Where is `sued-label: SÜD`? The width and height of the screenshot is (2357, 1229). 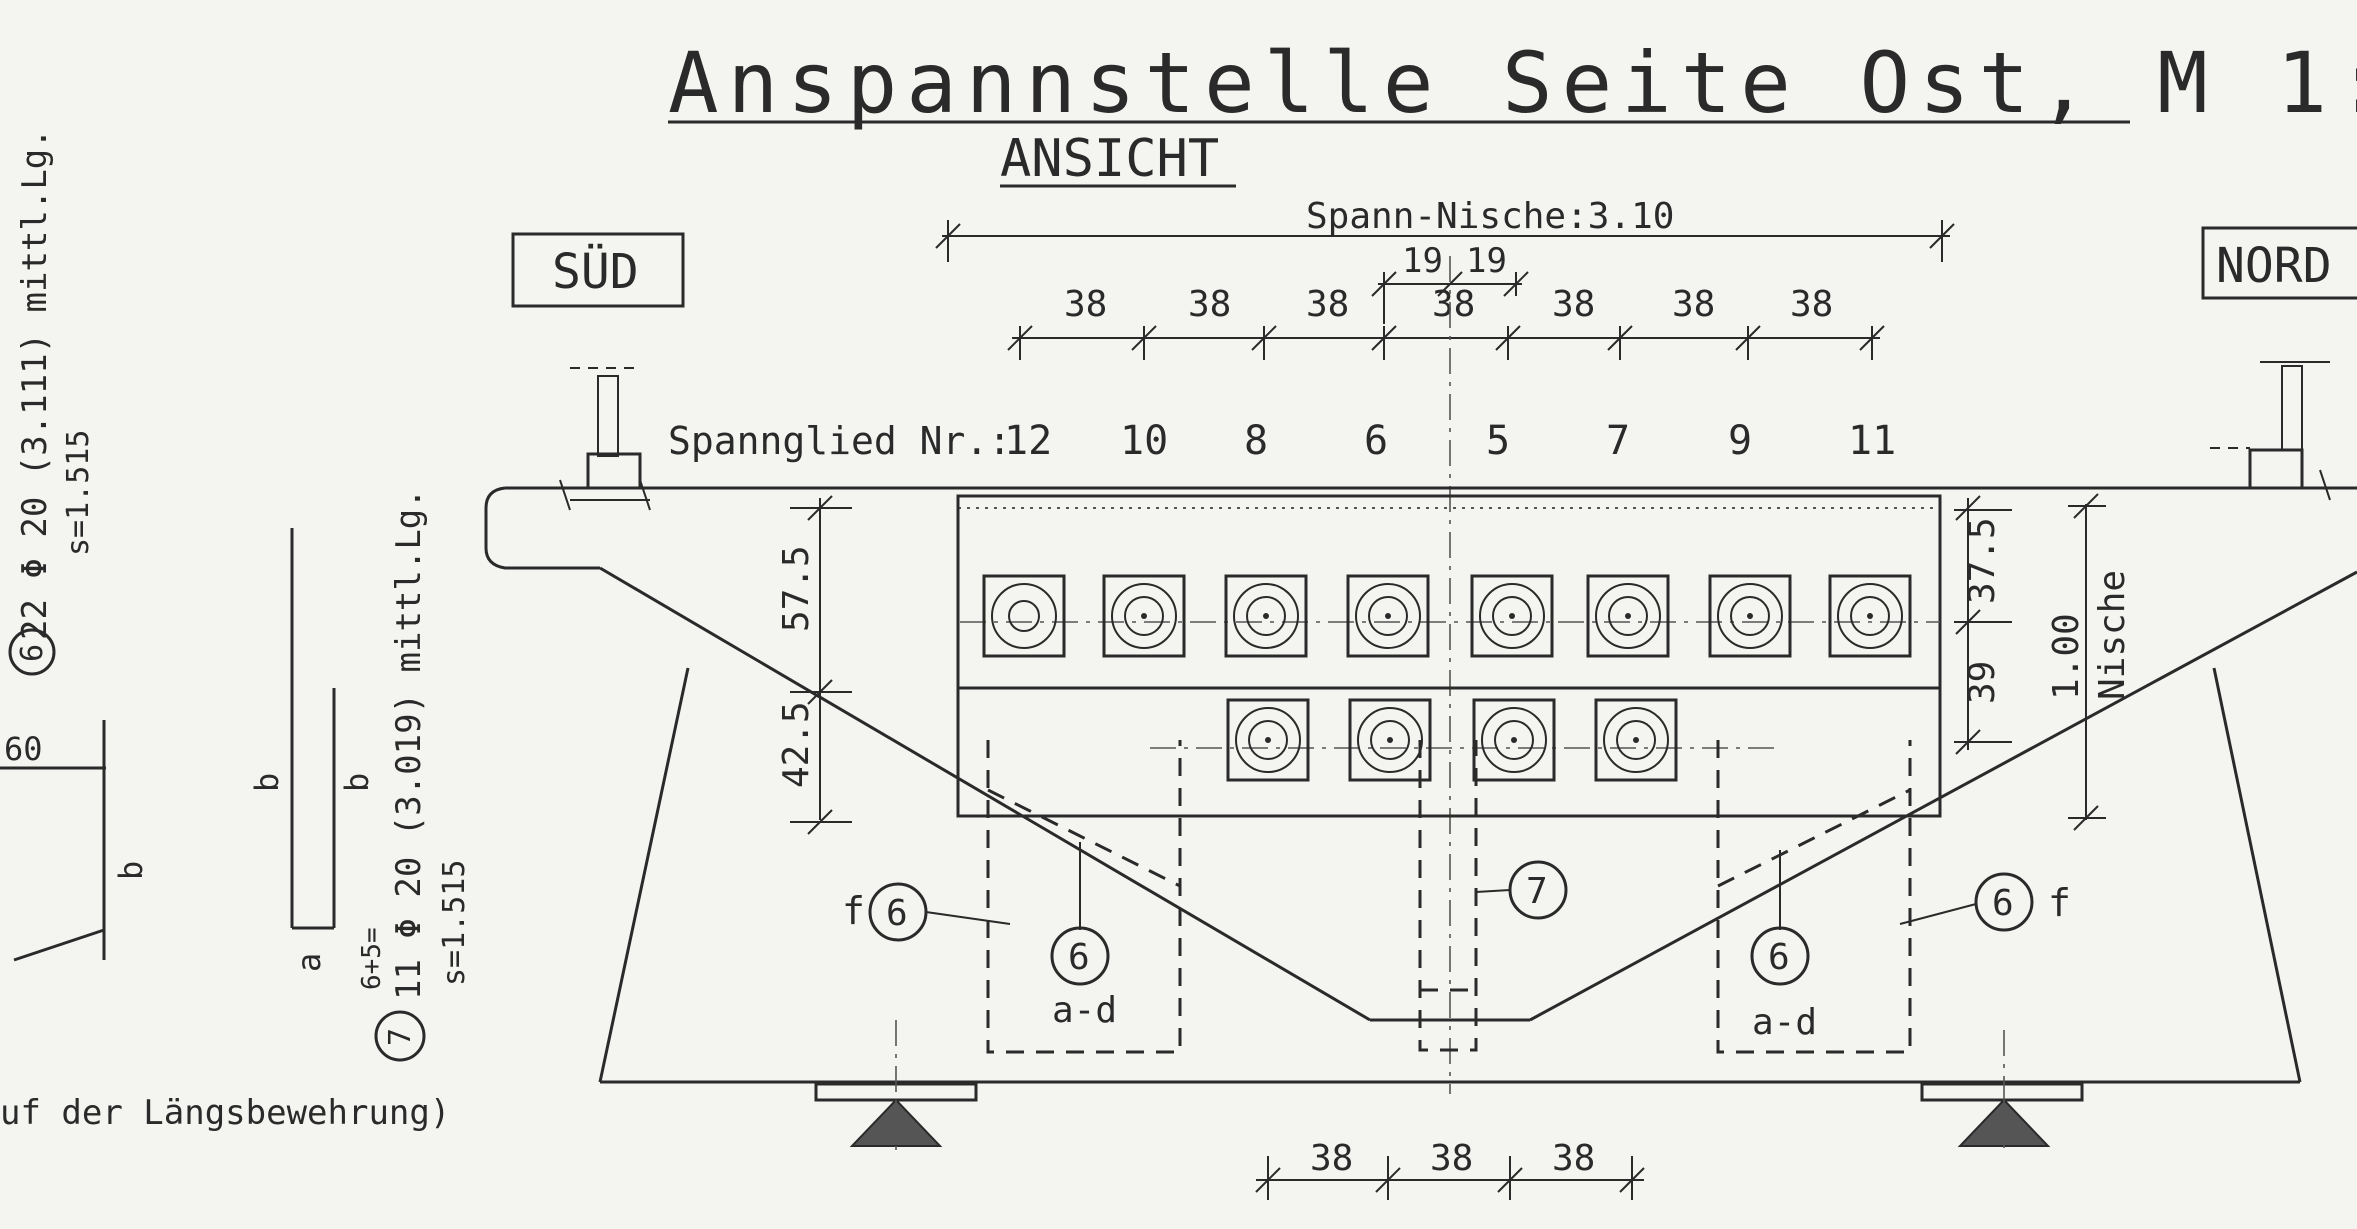 sued-label: SÜD is located at coordinates (595, 272).